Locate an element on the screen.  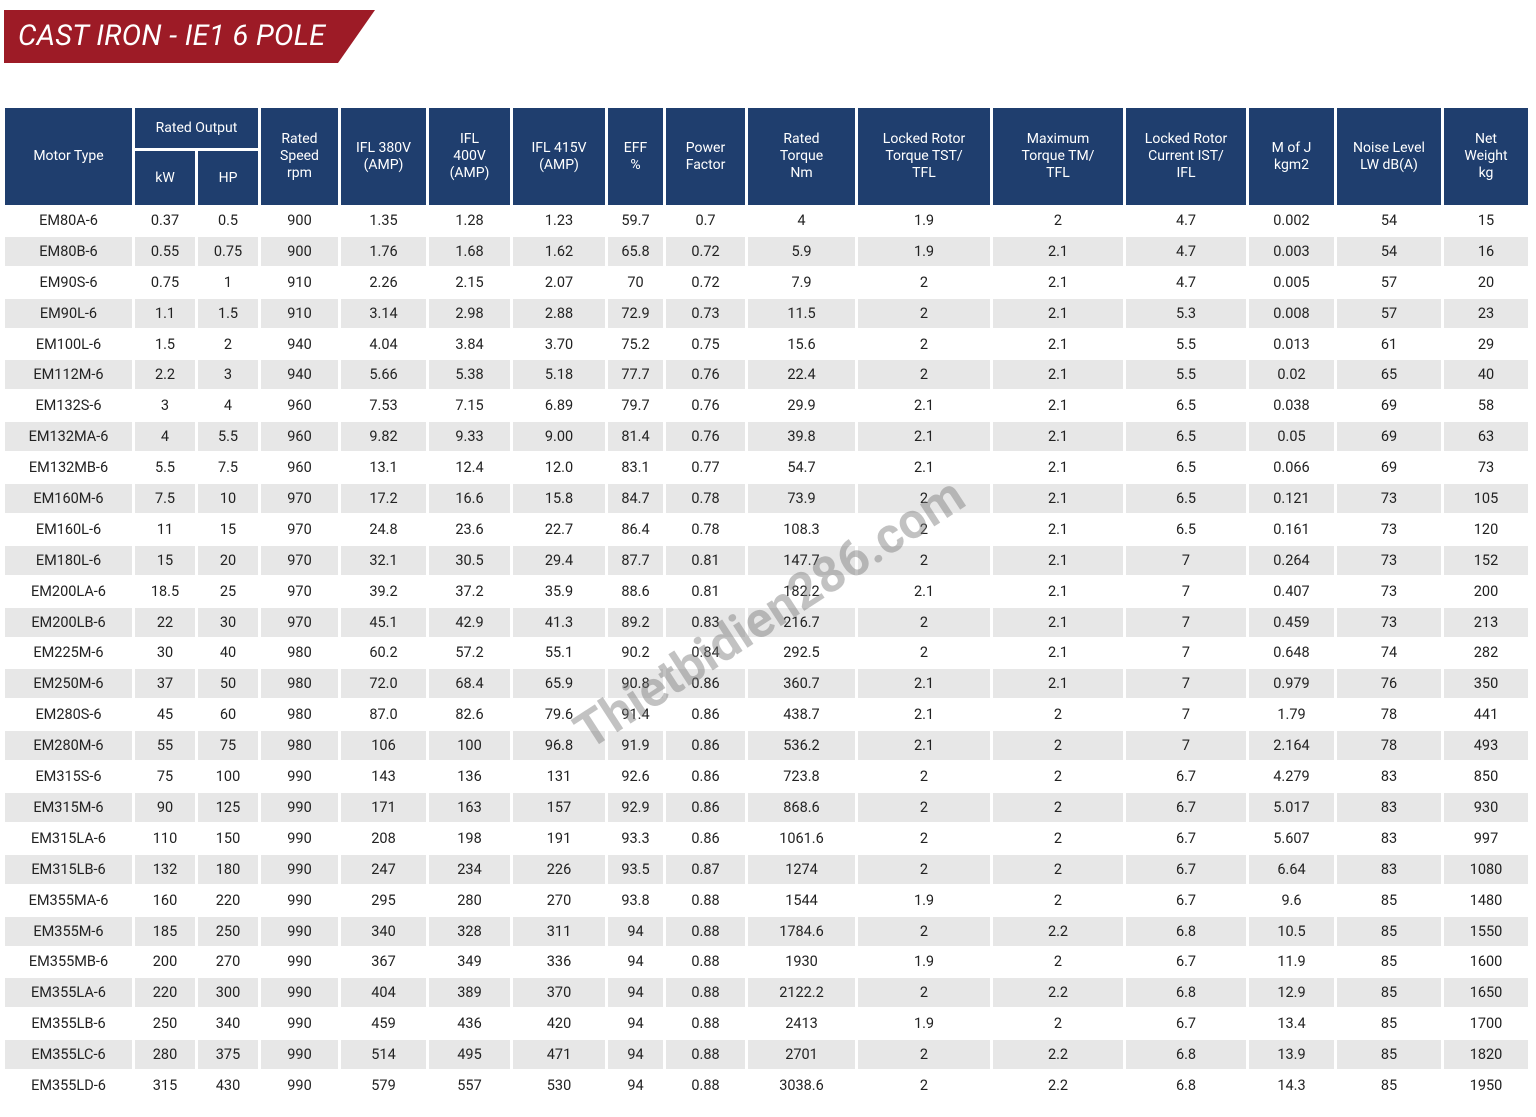
table-cell: 7.9 is located at coordinates (801, 282).